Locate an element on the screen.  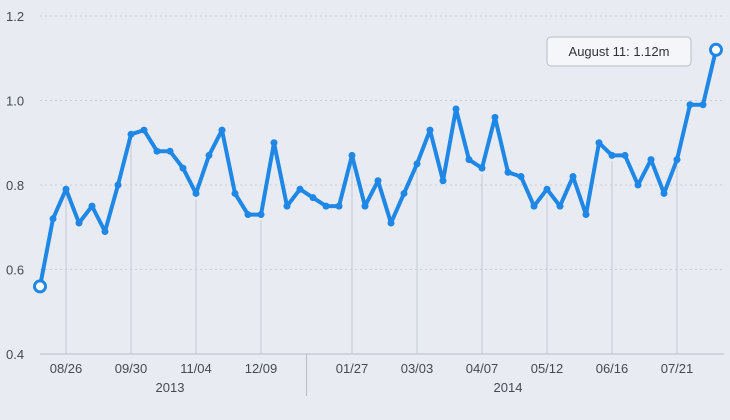
y-tick-label: 0.6 is located at coordinates (15, 270).